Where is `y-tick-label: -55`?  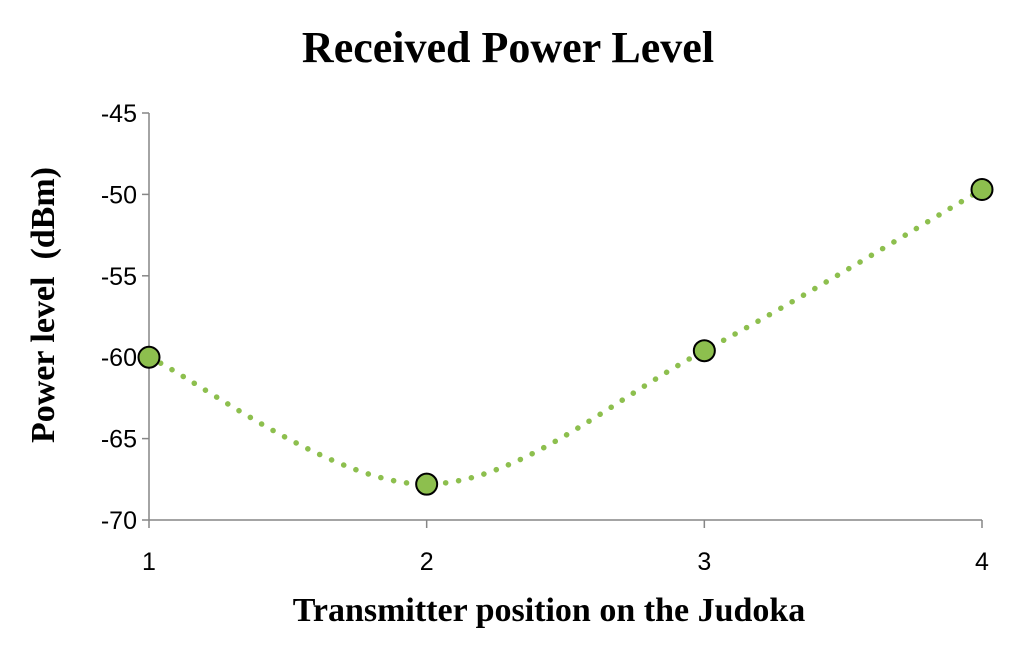 y-tick-label: -55 is located at coordinates (119, 277).